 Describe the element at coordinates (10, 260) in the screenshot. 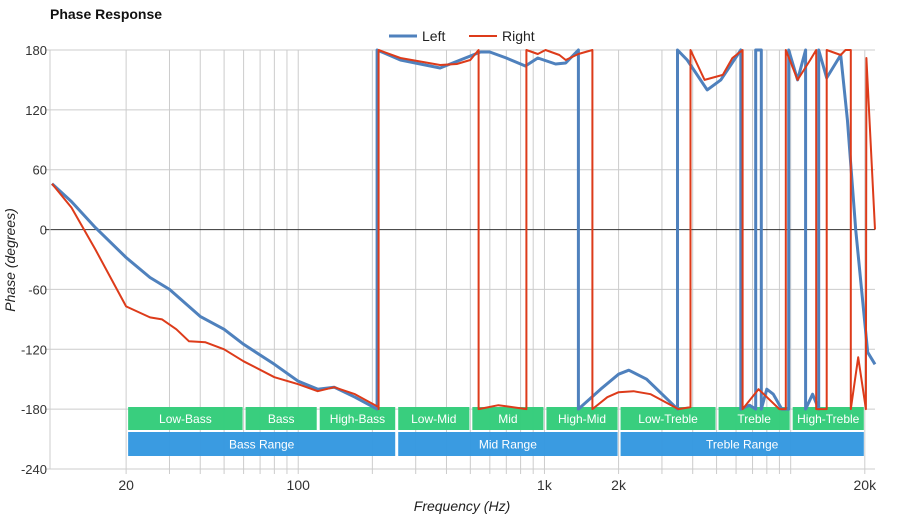

I see `y-axis-label: Phase (degrees)` at that location.